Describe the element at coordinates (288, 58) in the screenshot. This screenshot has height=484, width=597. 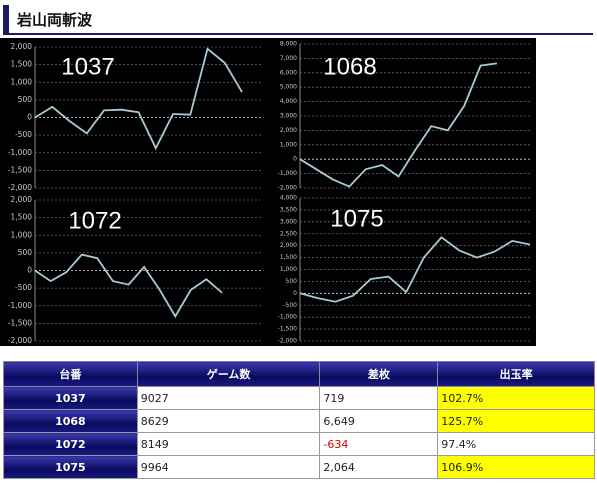
I see `y-tick-label: 7,000` at that location.